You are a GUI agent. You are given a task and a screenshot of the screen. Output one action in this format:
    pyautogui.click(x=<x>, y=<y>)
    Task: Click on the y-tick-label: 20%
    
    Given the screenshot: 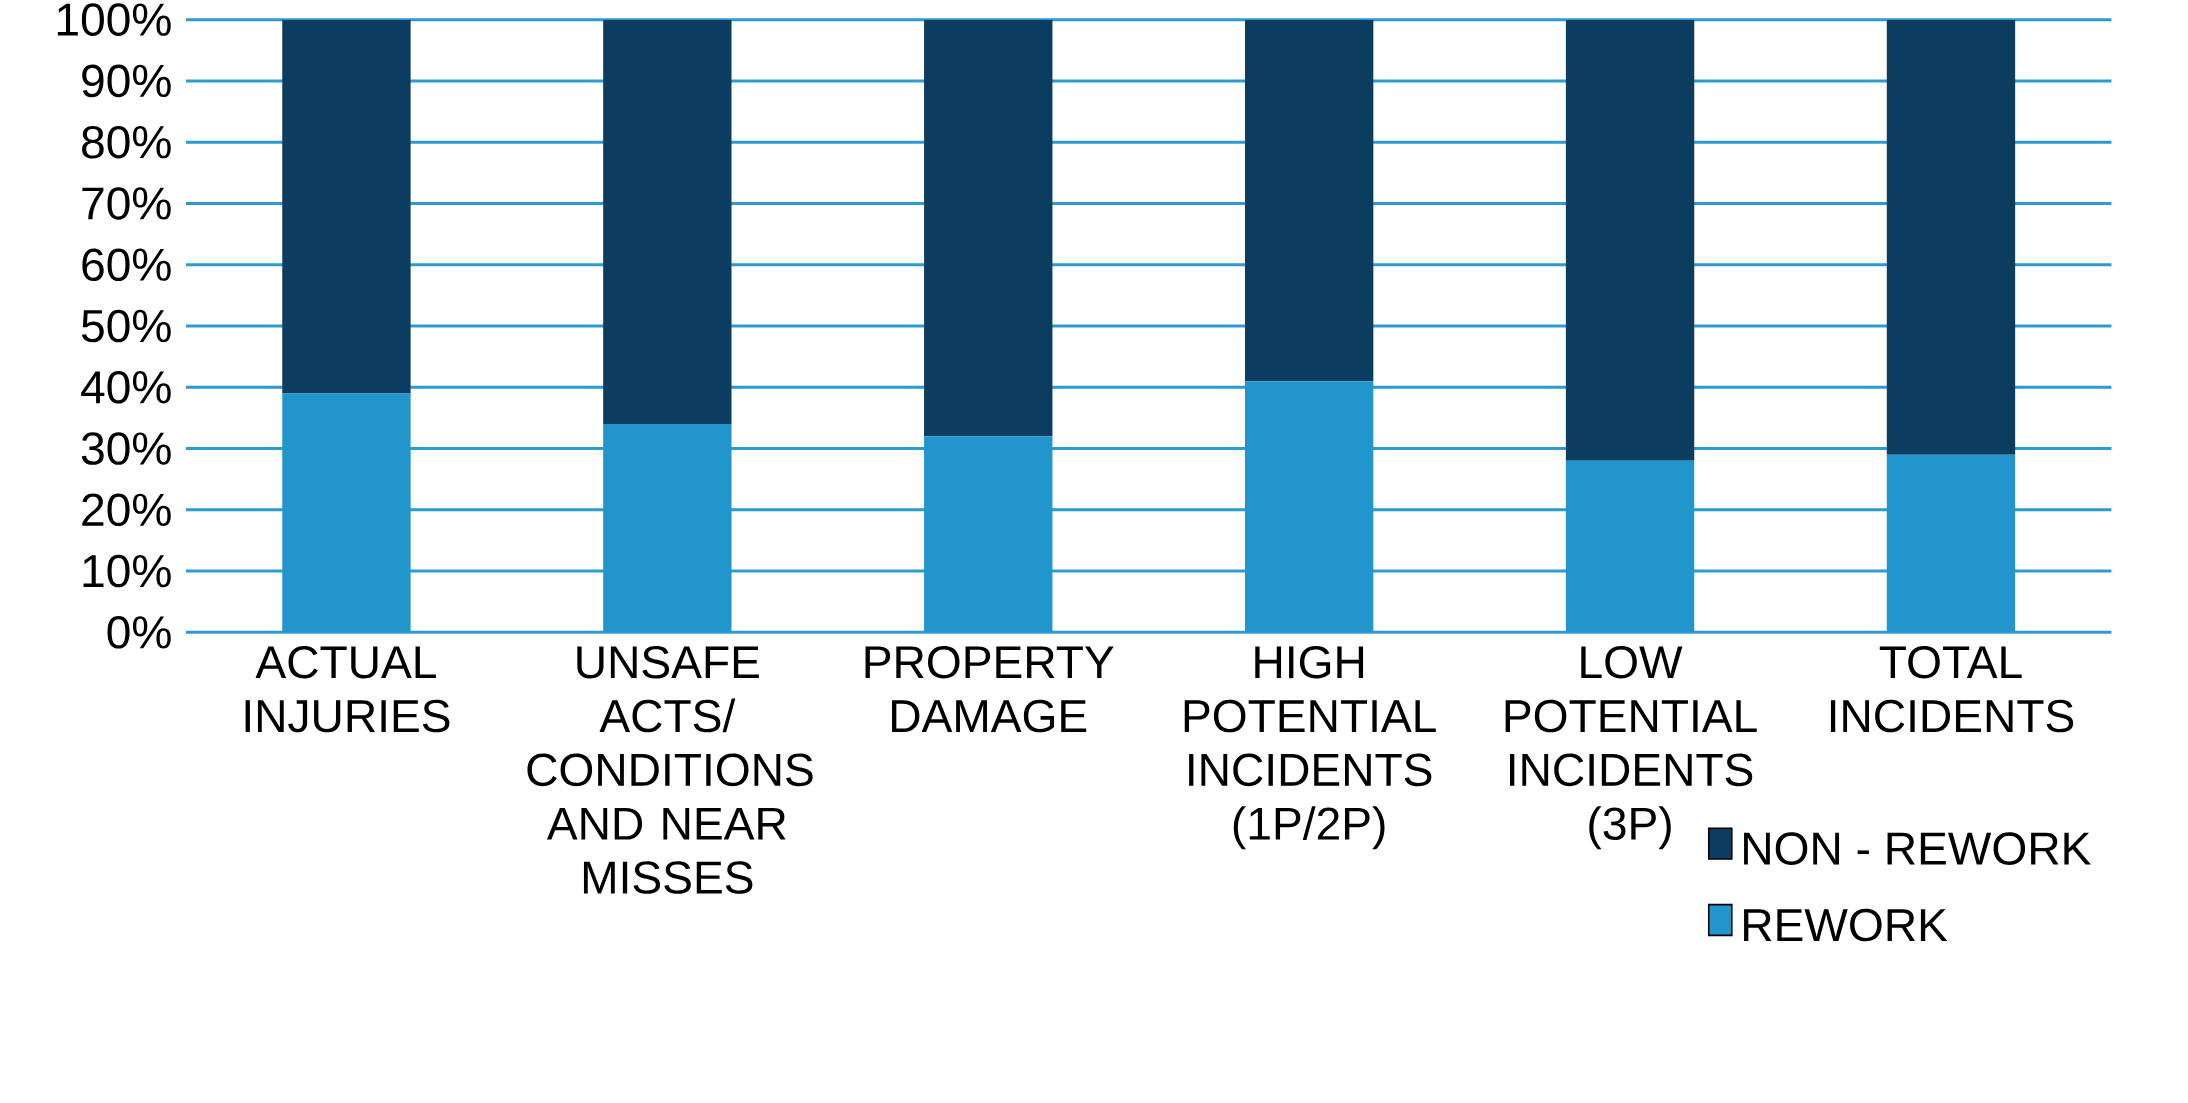 What is the action you would take?
    pyautogui.click(x=126, y=510)
    